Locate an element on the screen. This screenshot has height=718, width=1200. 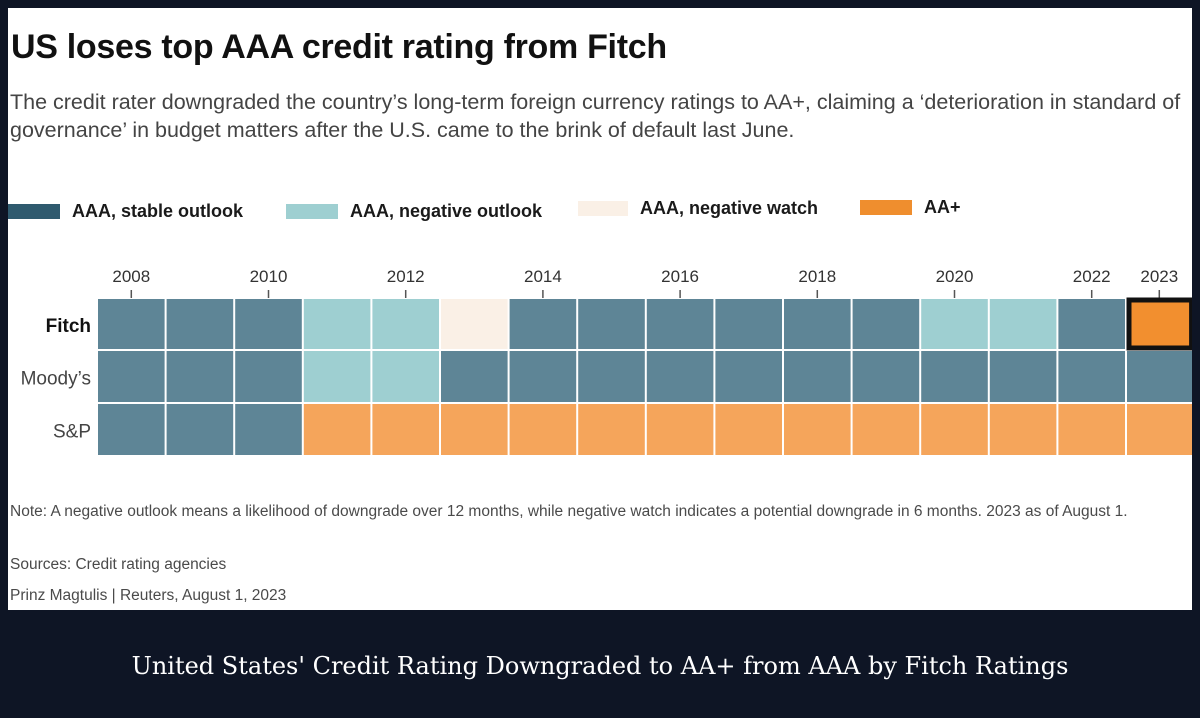
legend-swatch-negative-outlook is located at coordinates (312, 211).